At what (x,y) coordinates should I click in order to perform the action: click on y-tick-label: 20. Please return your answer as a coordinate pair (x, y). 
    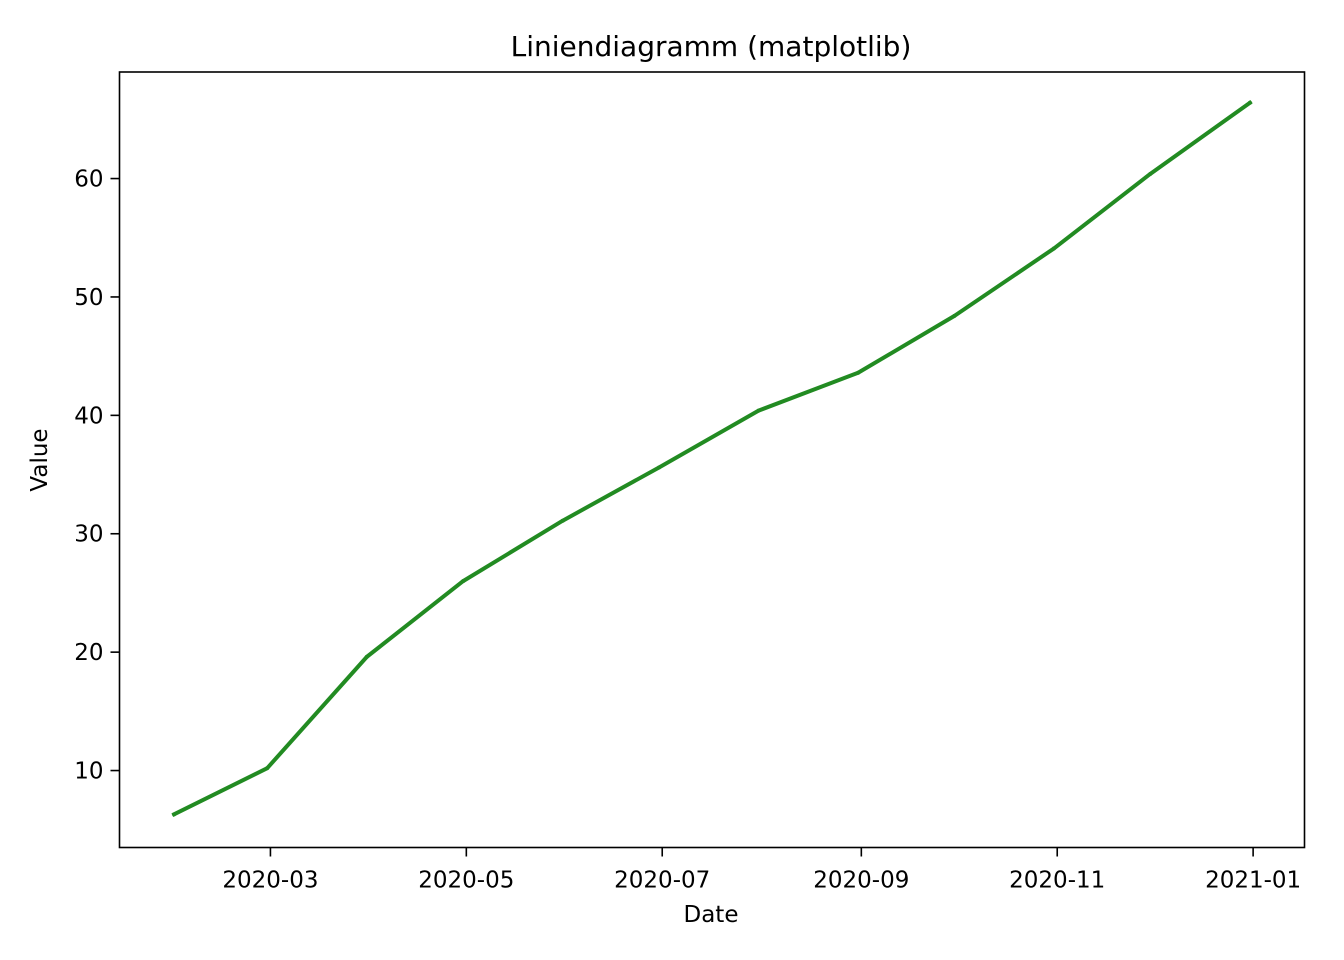
    Looking at the image, I should click on (88, 653).